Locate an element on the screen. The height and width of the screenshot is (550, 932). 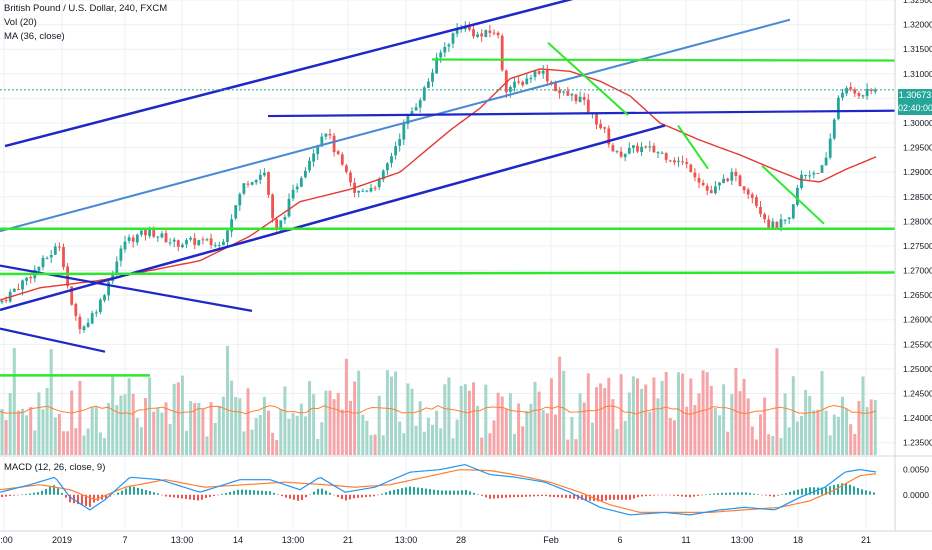
volume-legend: Vol (20) is located at coordinates (20, 22).